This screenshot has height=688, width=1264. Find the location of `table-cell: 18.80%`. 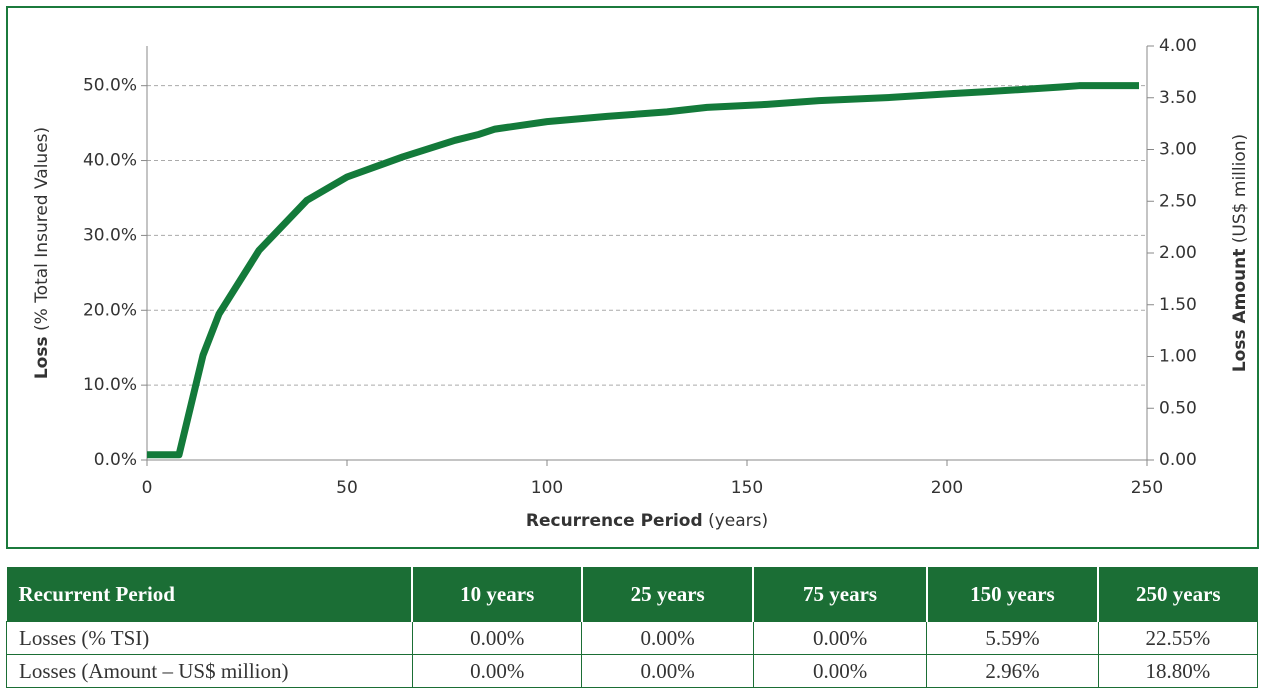

table-cell: 18.80% is located at coordinates (1178, 671).